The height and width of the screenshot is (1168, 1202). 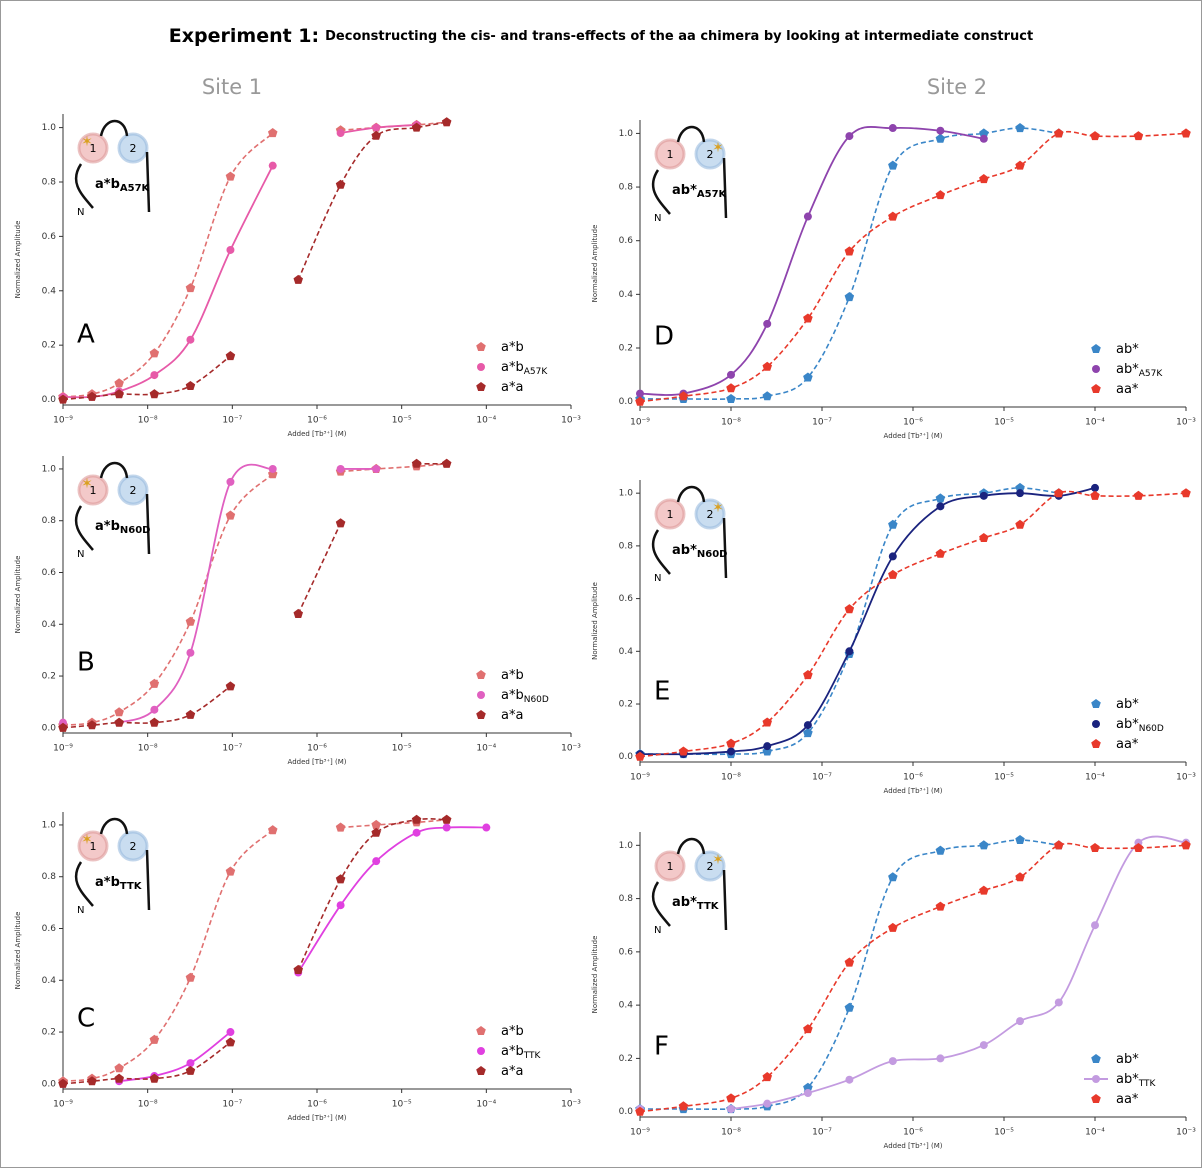 What do you see at coordinates (571, 1105) in the screenshot?
I see `x-tick-label: 10⁻³` at bounding box center [571, 1105].